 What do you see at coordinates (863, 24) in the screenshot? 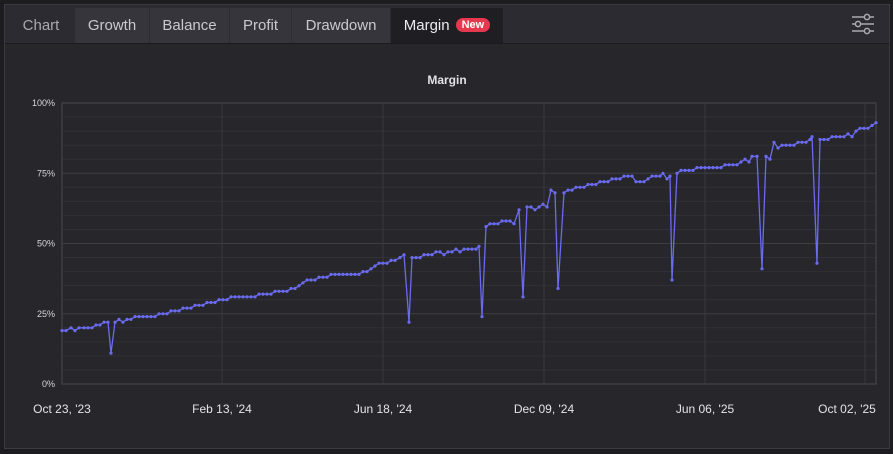
I see `sliders-icon` at bounding box center [863, 24].